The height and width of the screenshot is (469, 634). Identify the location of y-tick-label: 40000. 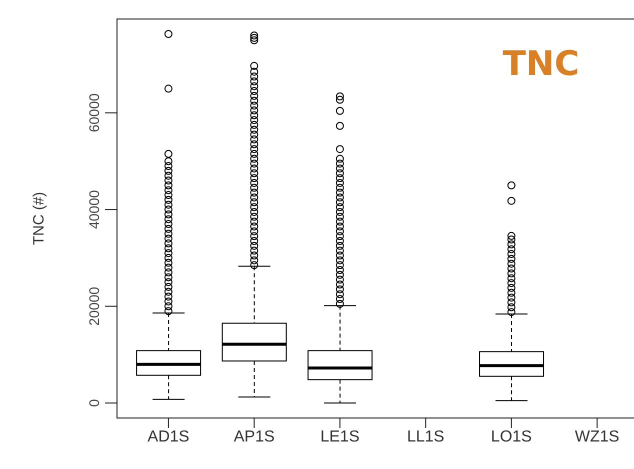
(94, 210).